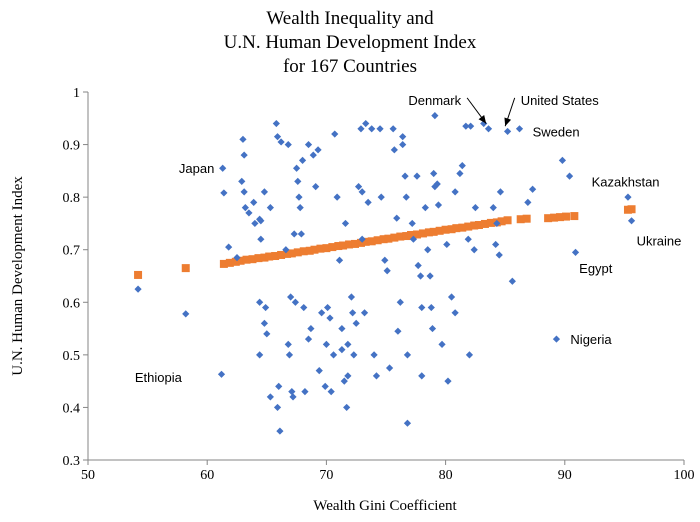 Image resolution: width=700 pixels, height=522 pixels. Describe the element at coordinates (350, 66) in the screenshot. I see `chart-title-line-3: for 167 Countries` at that location.